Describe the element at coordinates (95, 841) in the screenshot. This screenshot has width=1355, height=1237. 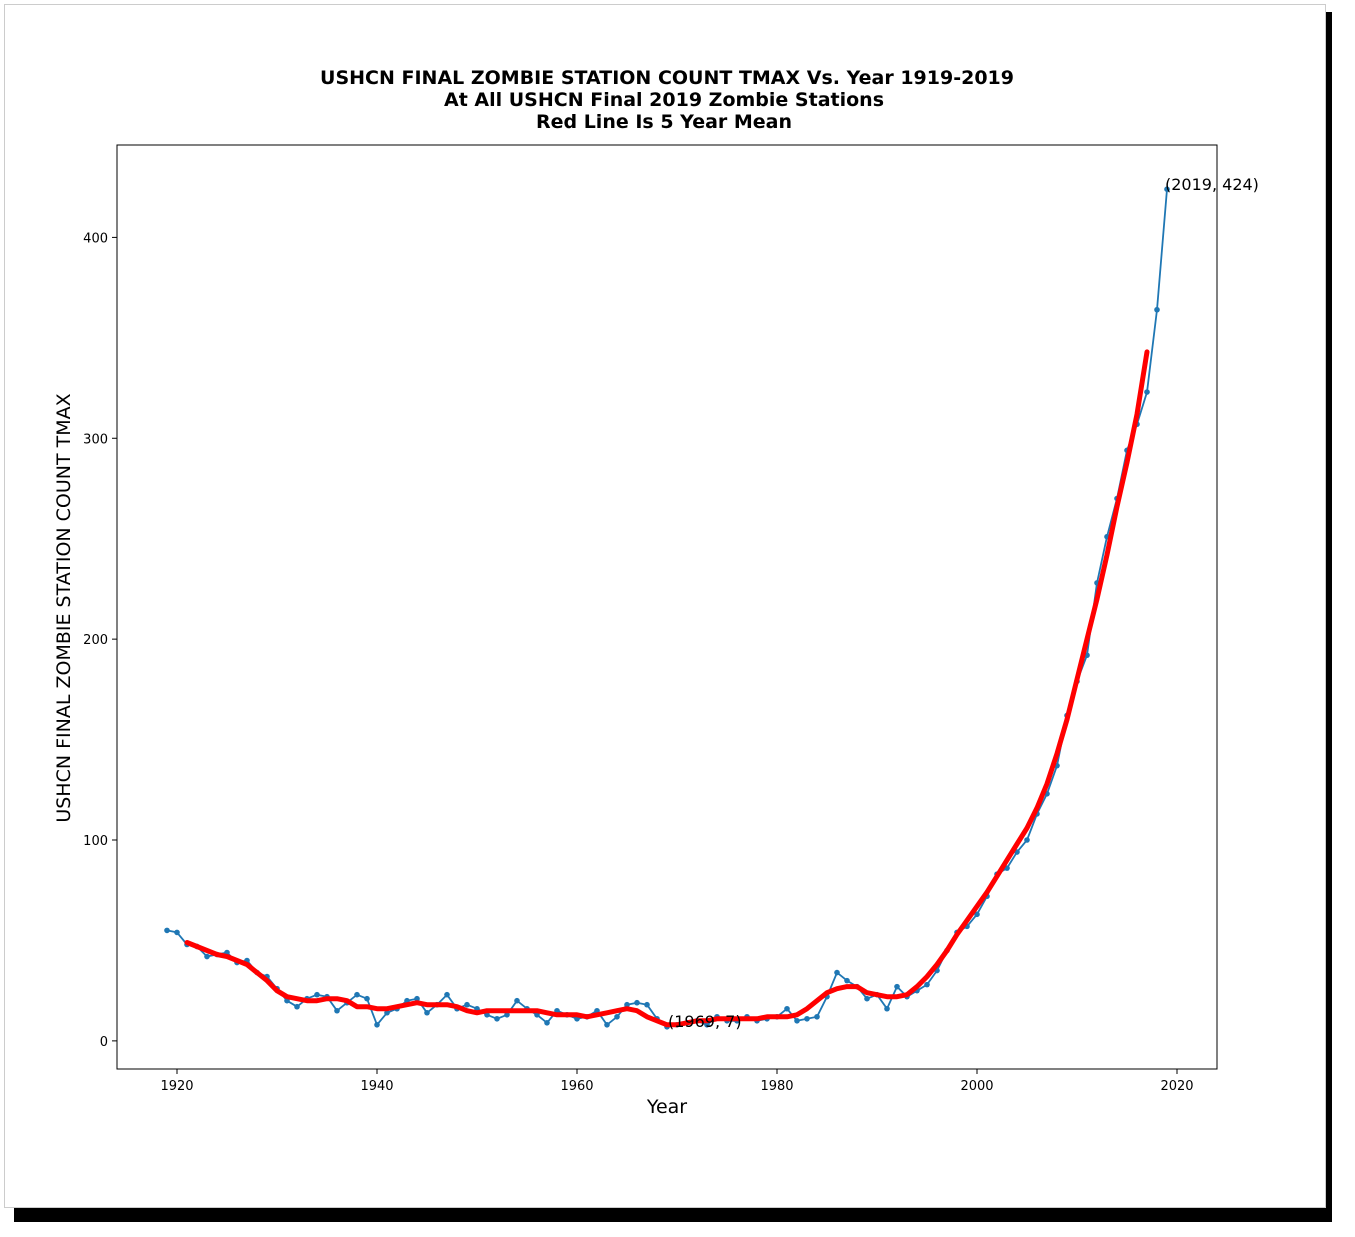
I see `y-tick-label: 100` at that location.